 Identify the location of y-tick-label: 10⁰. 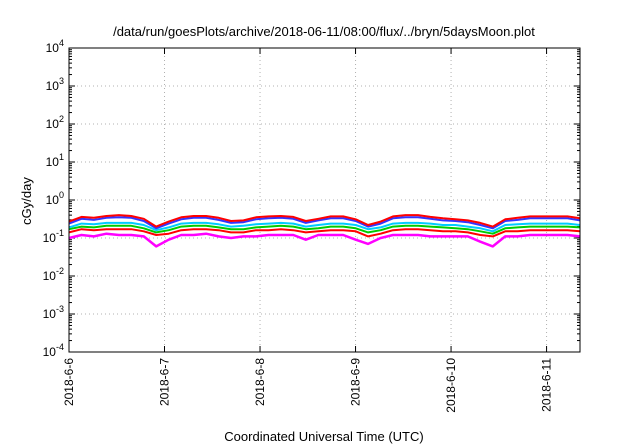
(55, 198).